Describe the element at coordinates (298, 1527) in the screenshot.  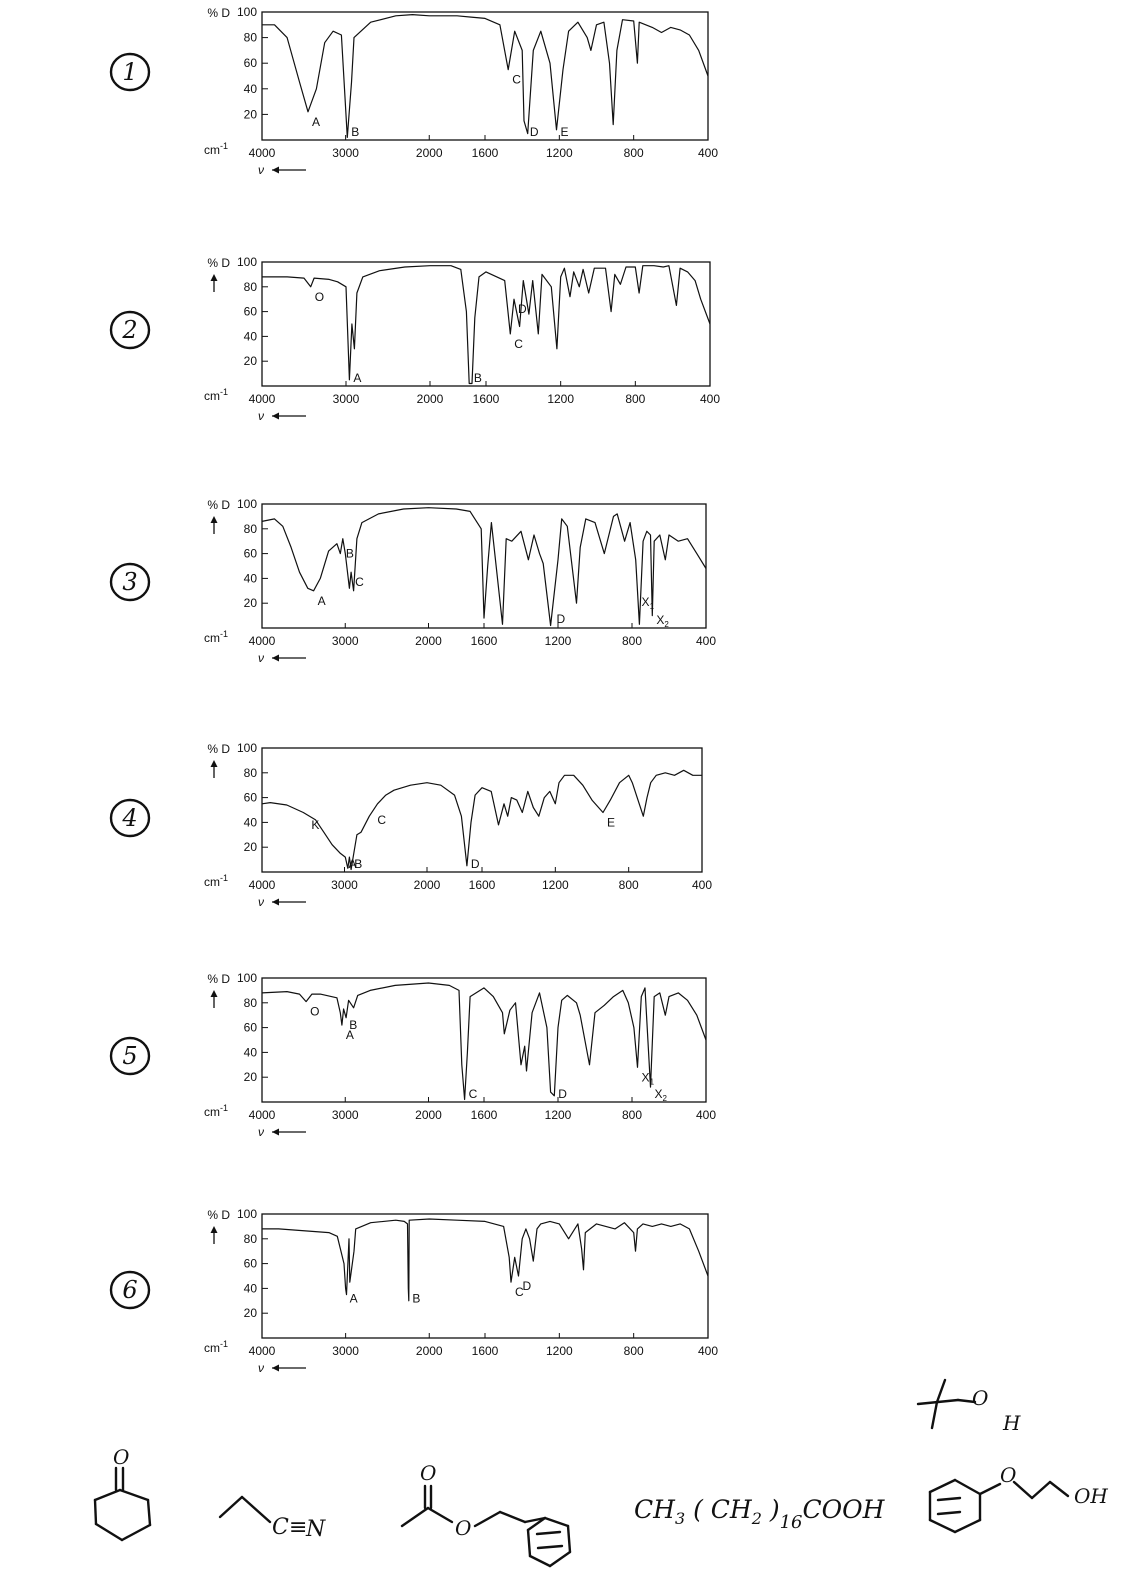
I see `propionitrile-triple-bond: ≡` at that location.